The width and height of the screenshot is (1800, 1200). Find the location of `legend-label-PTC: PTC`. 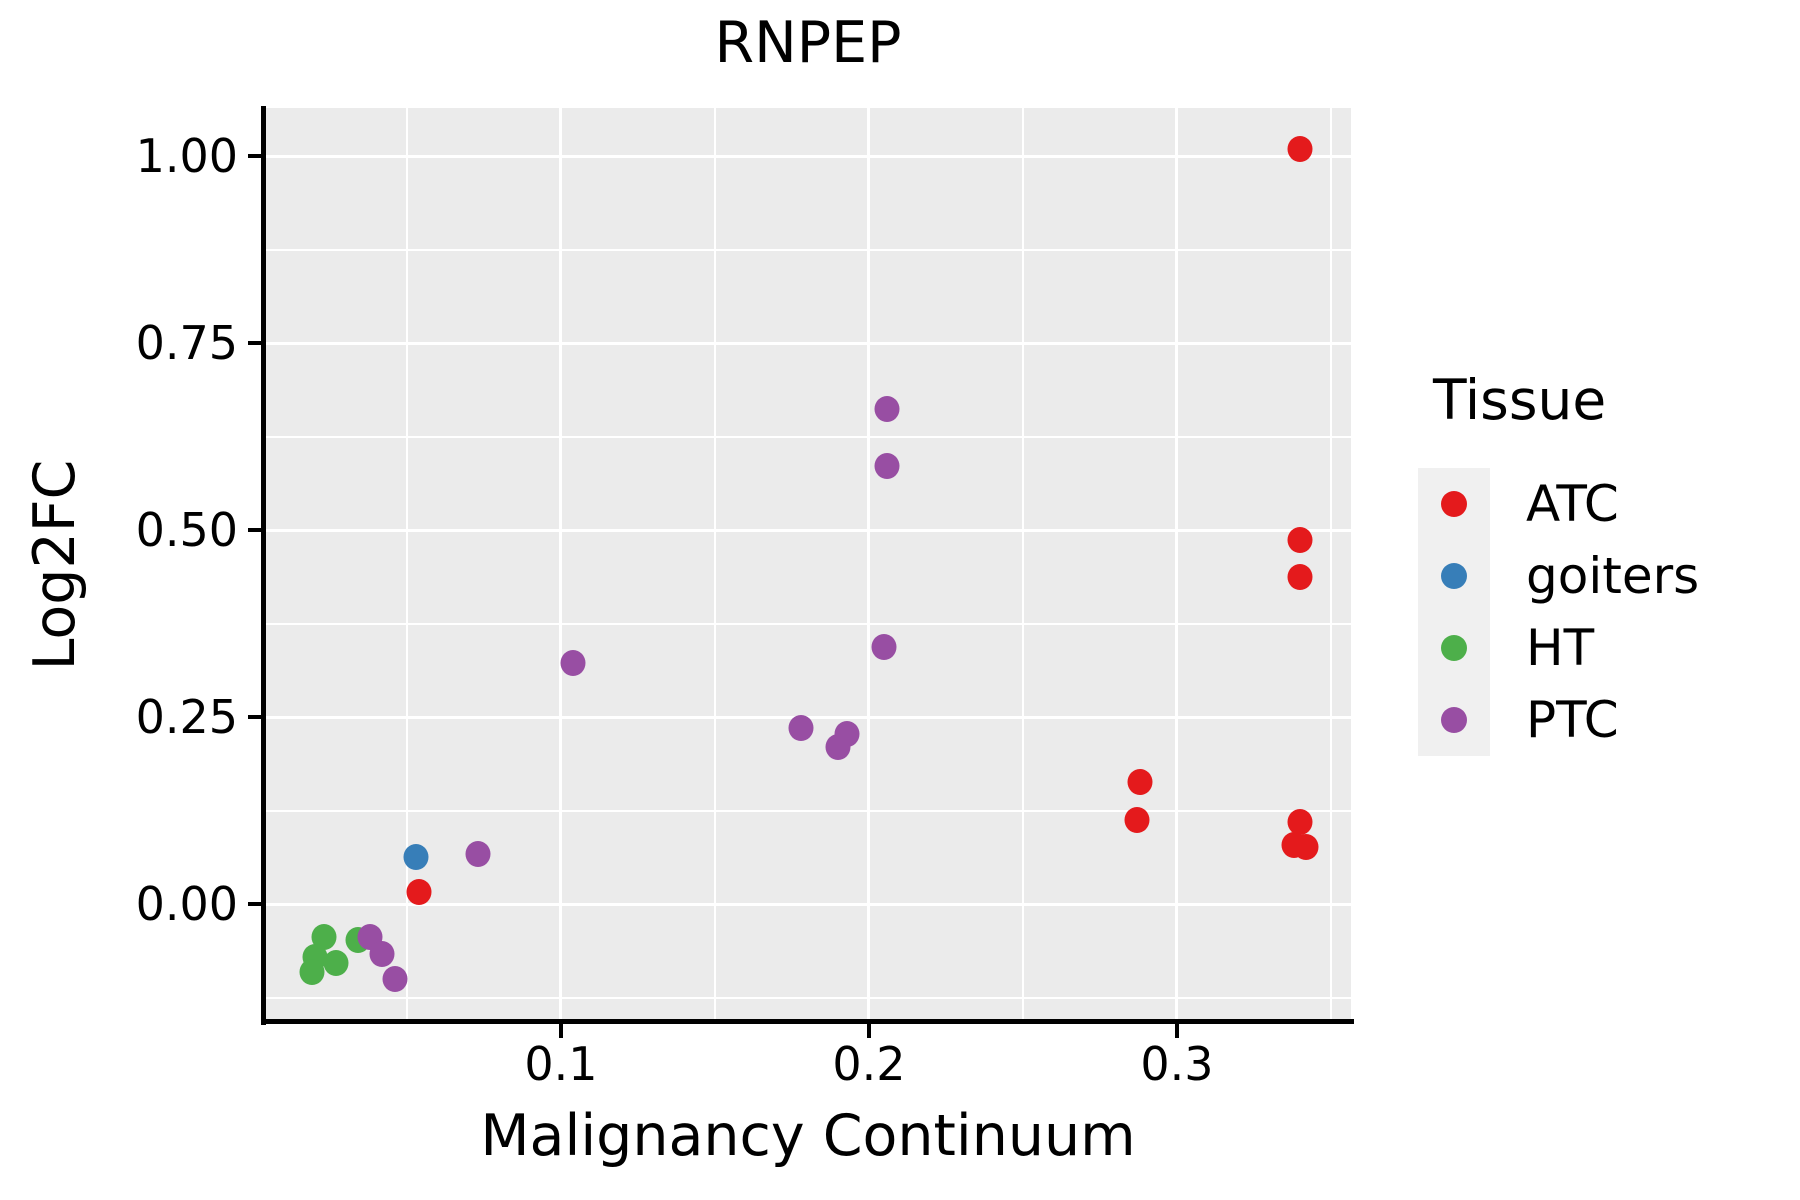

legend-label-PTC: PTC is located at coordinates (1572, 720).